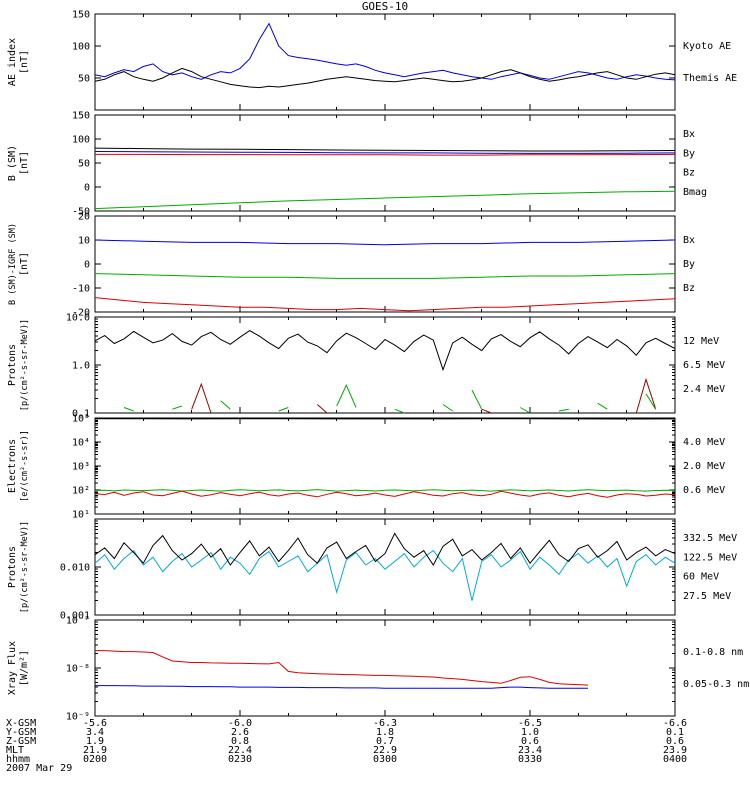 The width and height of the screenshot is (750, 800). I want to click on y-tick-label: 10⁻⁹, so click(78, 717).